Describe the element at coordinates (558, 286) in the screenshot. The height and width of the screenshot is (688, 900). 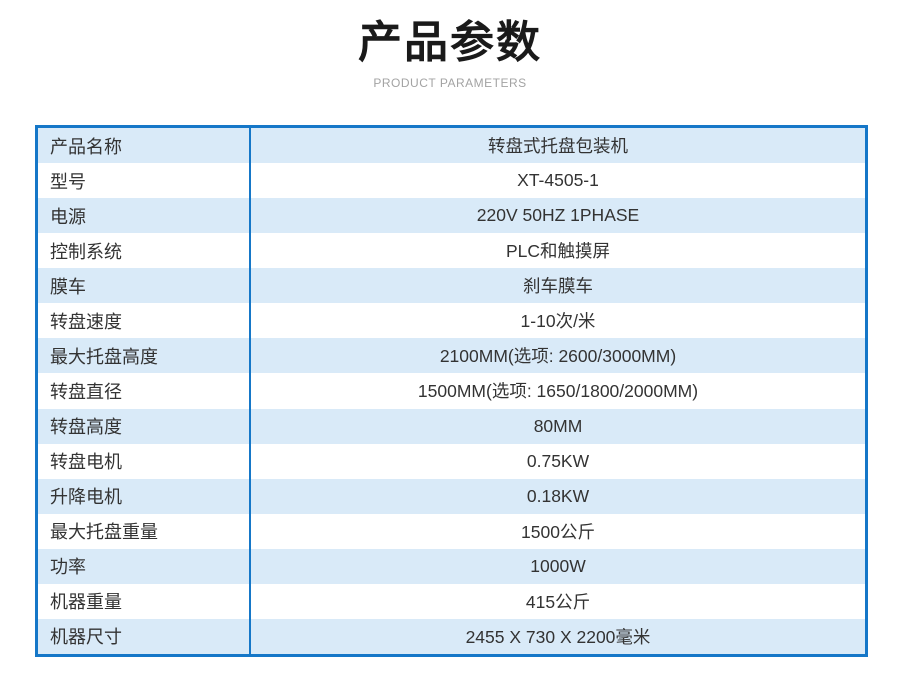
I see `spec-value: 刹车膜车` at that location.